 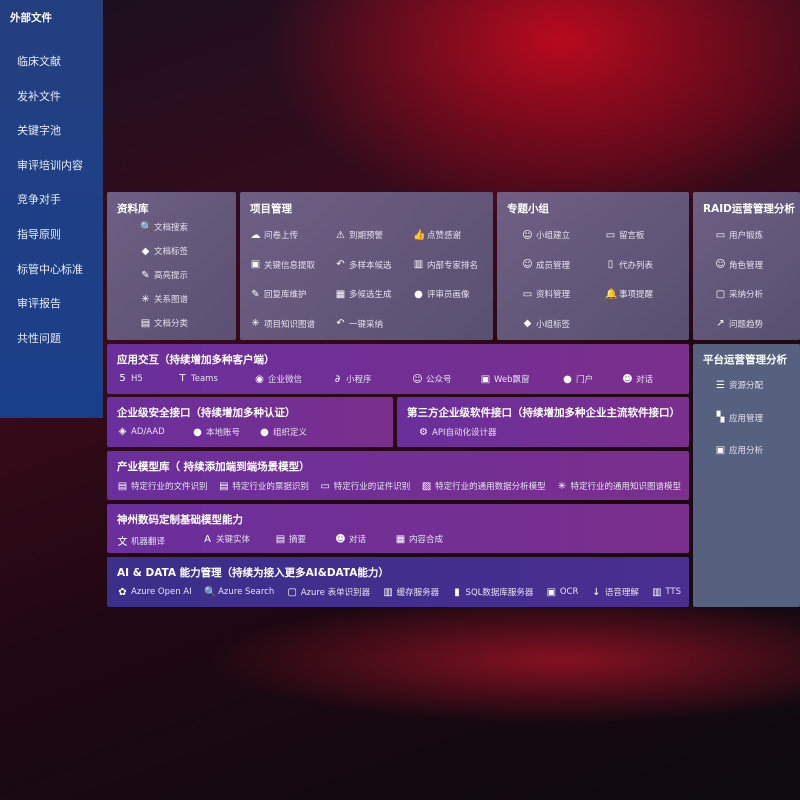 What do you see at coordinates (164, 275) in the screenshot?
I see `feature-item: ✎ 高亮提示` at bounding box center [164, 275].